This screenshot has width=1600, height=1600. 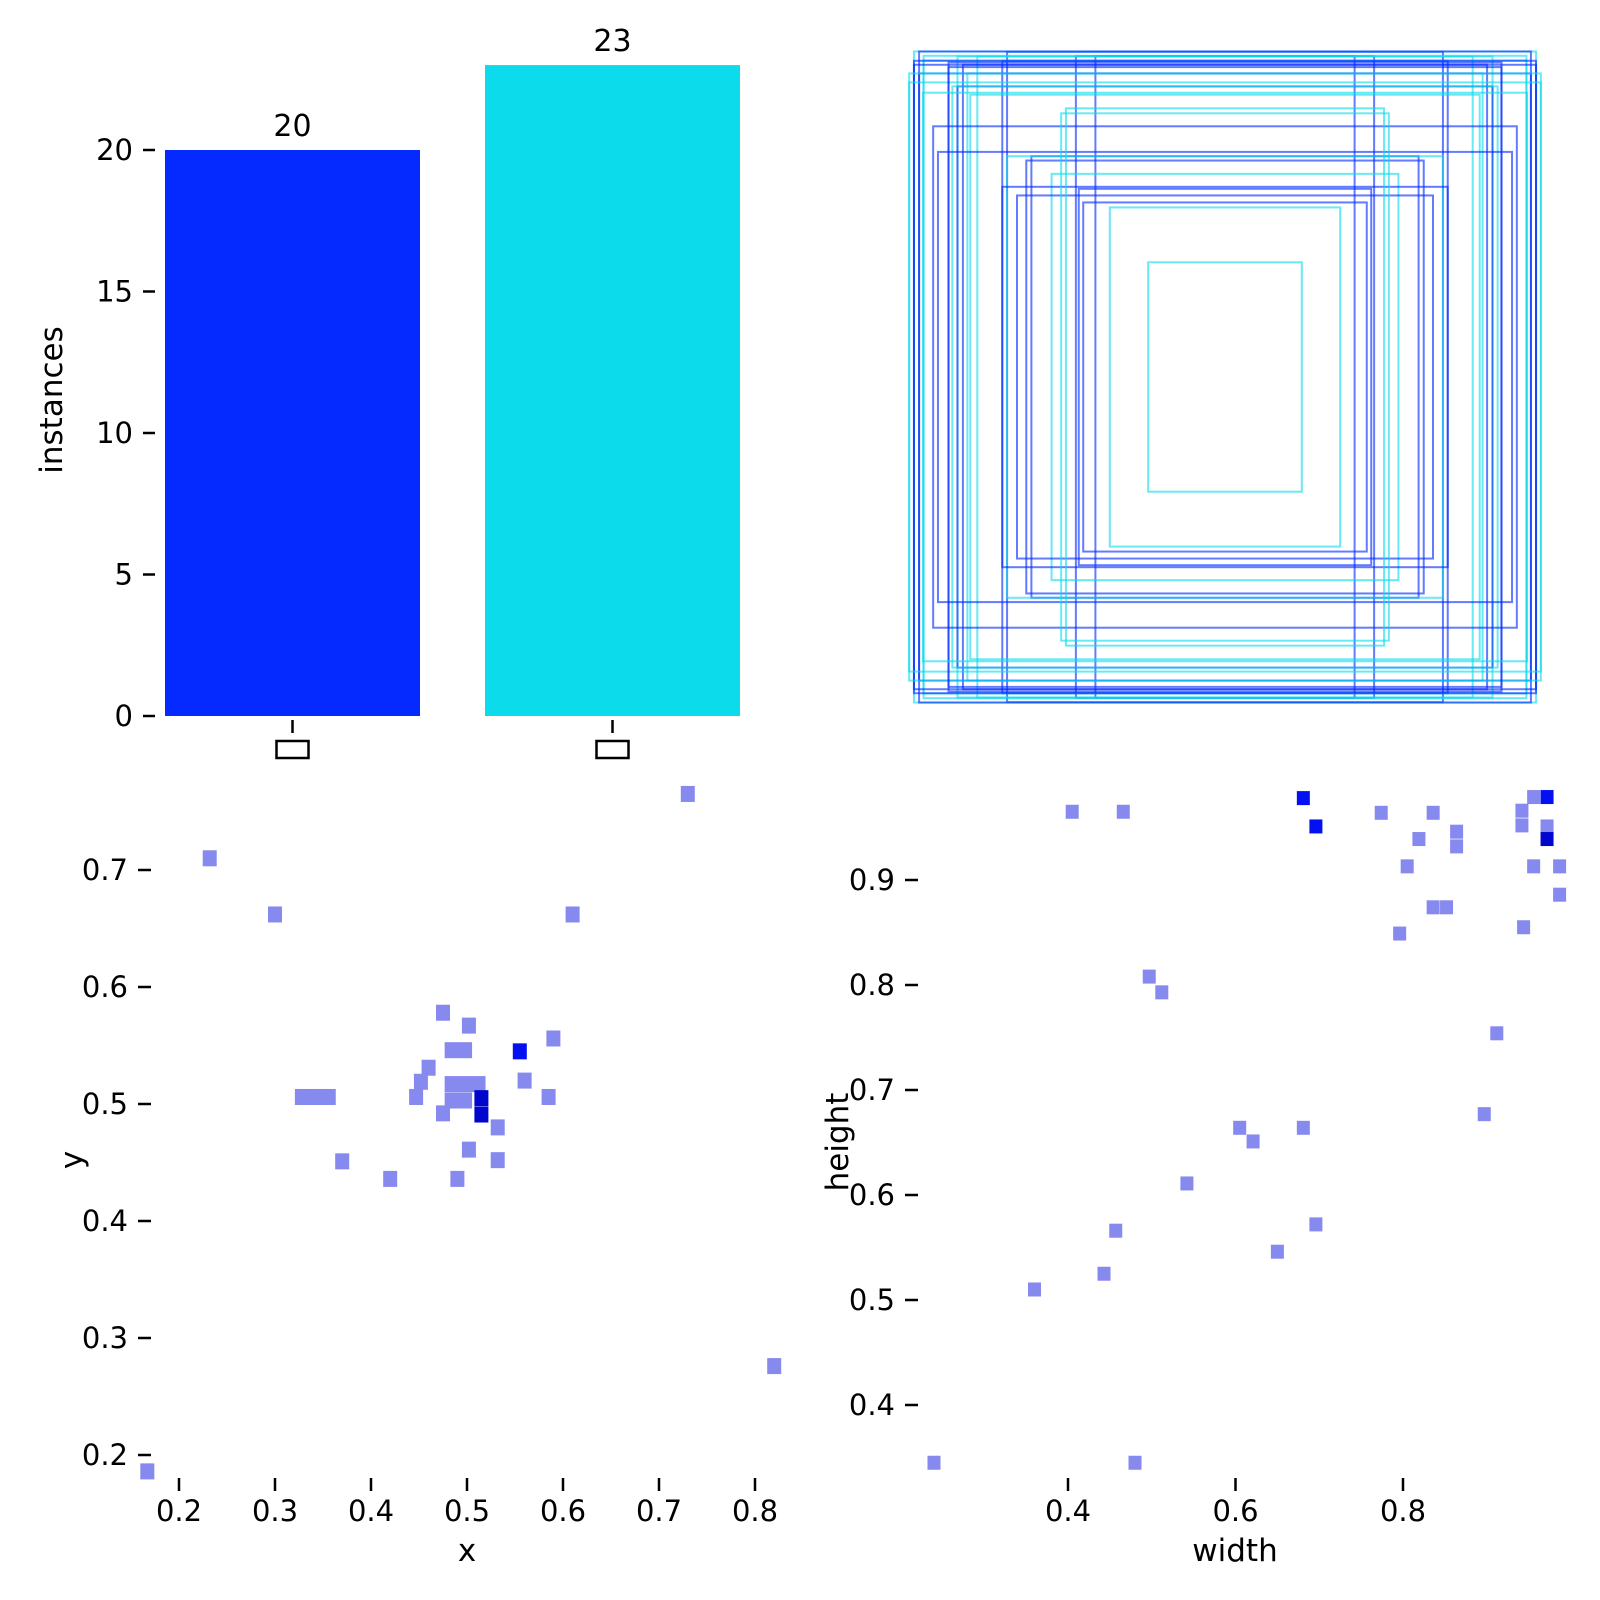 What do you see at coordinates (114, 292) in the screenshot?
I see `bar-ytick-label: 15` at bounding box center [114, 292].